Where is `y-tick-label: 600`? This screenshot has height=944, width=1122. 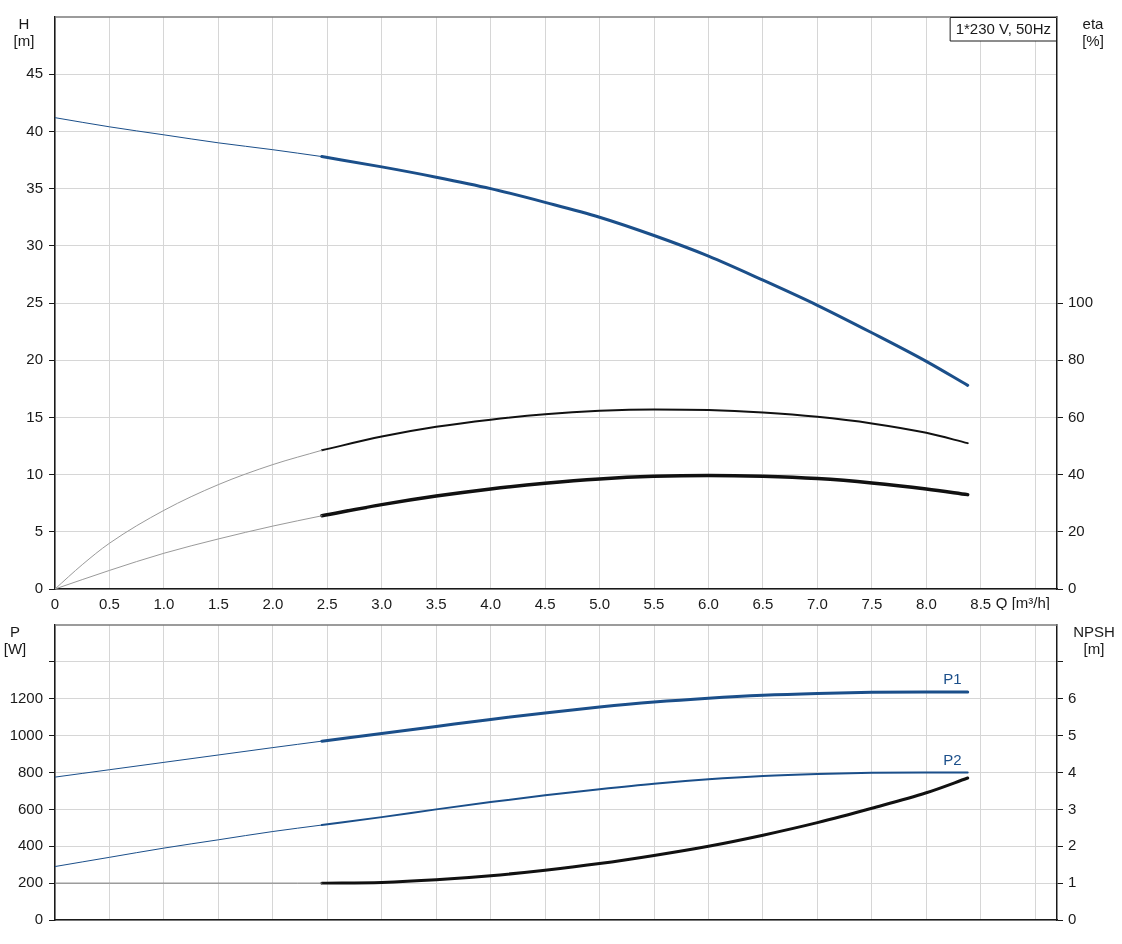
y-tick-label: 600 is located at coordinates (30, 808).